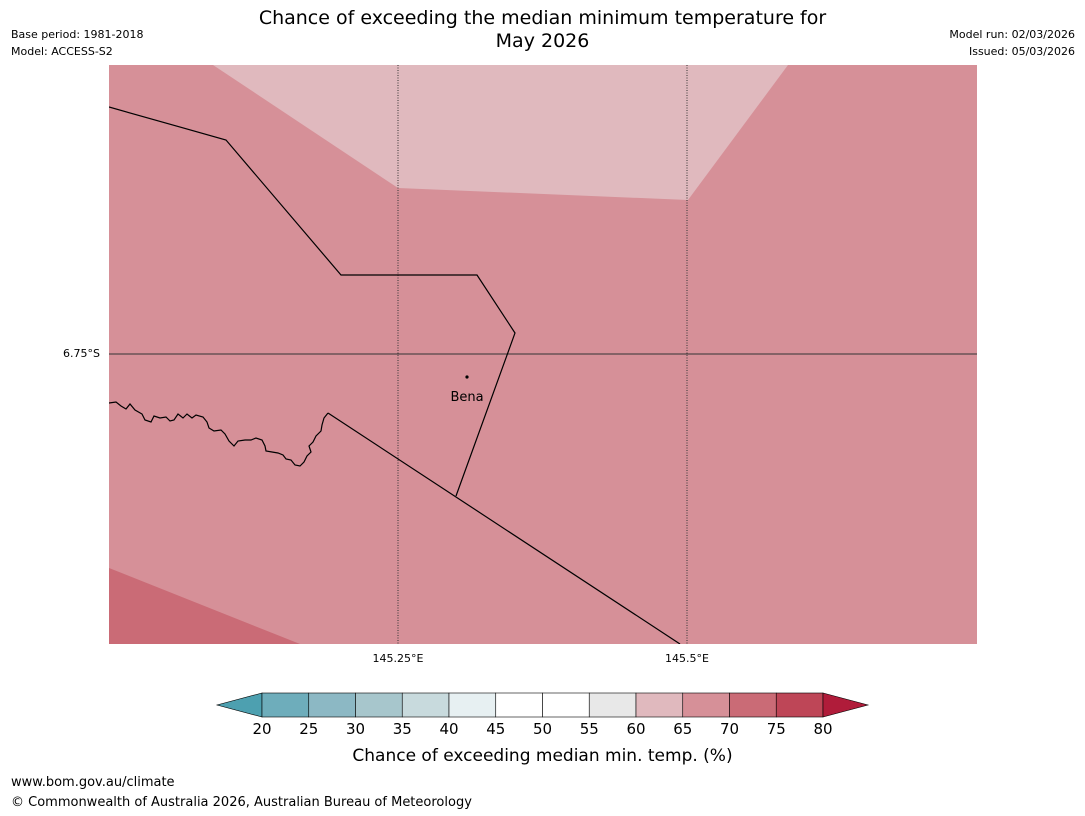  Describe the element at coordinates (1012, 34) in the screenshot. I see `model-run: Model run: 02/03/2026` at that location.